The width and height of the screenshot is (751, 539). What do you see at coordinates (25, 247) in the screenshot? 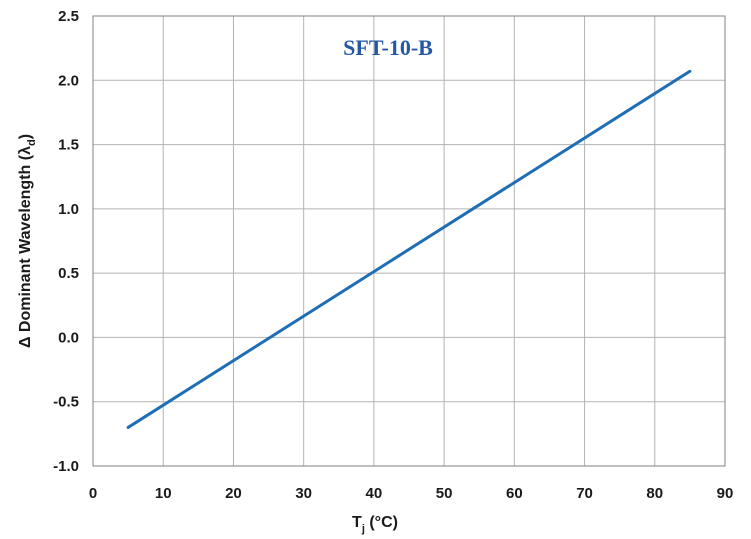
I see `y-axis-label-main: Δ Dominant Wavelength (λ` at bounding box center [25, 247].